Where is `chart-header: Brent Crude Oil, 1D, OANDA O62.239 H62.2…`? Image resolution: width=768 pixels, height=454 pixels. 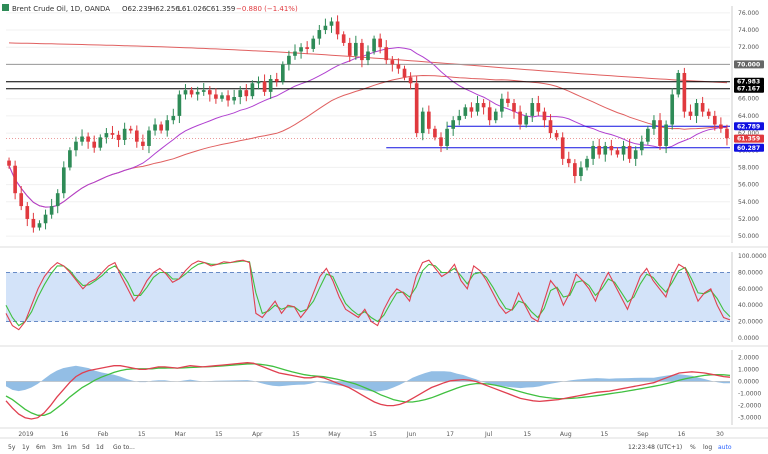
chart-header: Brent Crude Oil, 1D, OANDA O62.239 H62.2… is located at coordinates (150, 8).